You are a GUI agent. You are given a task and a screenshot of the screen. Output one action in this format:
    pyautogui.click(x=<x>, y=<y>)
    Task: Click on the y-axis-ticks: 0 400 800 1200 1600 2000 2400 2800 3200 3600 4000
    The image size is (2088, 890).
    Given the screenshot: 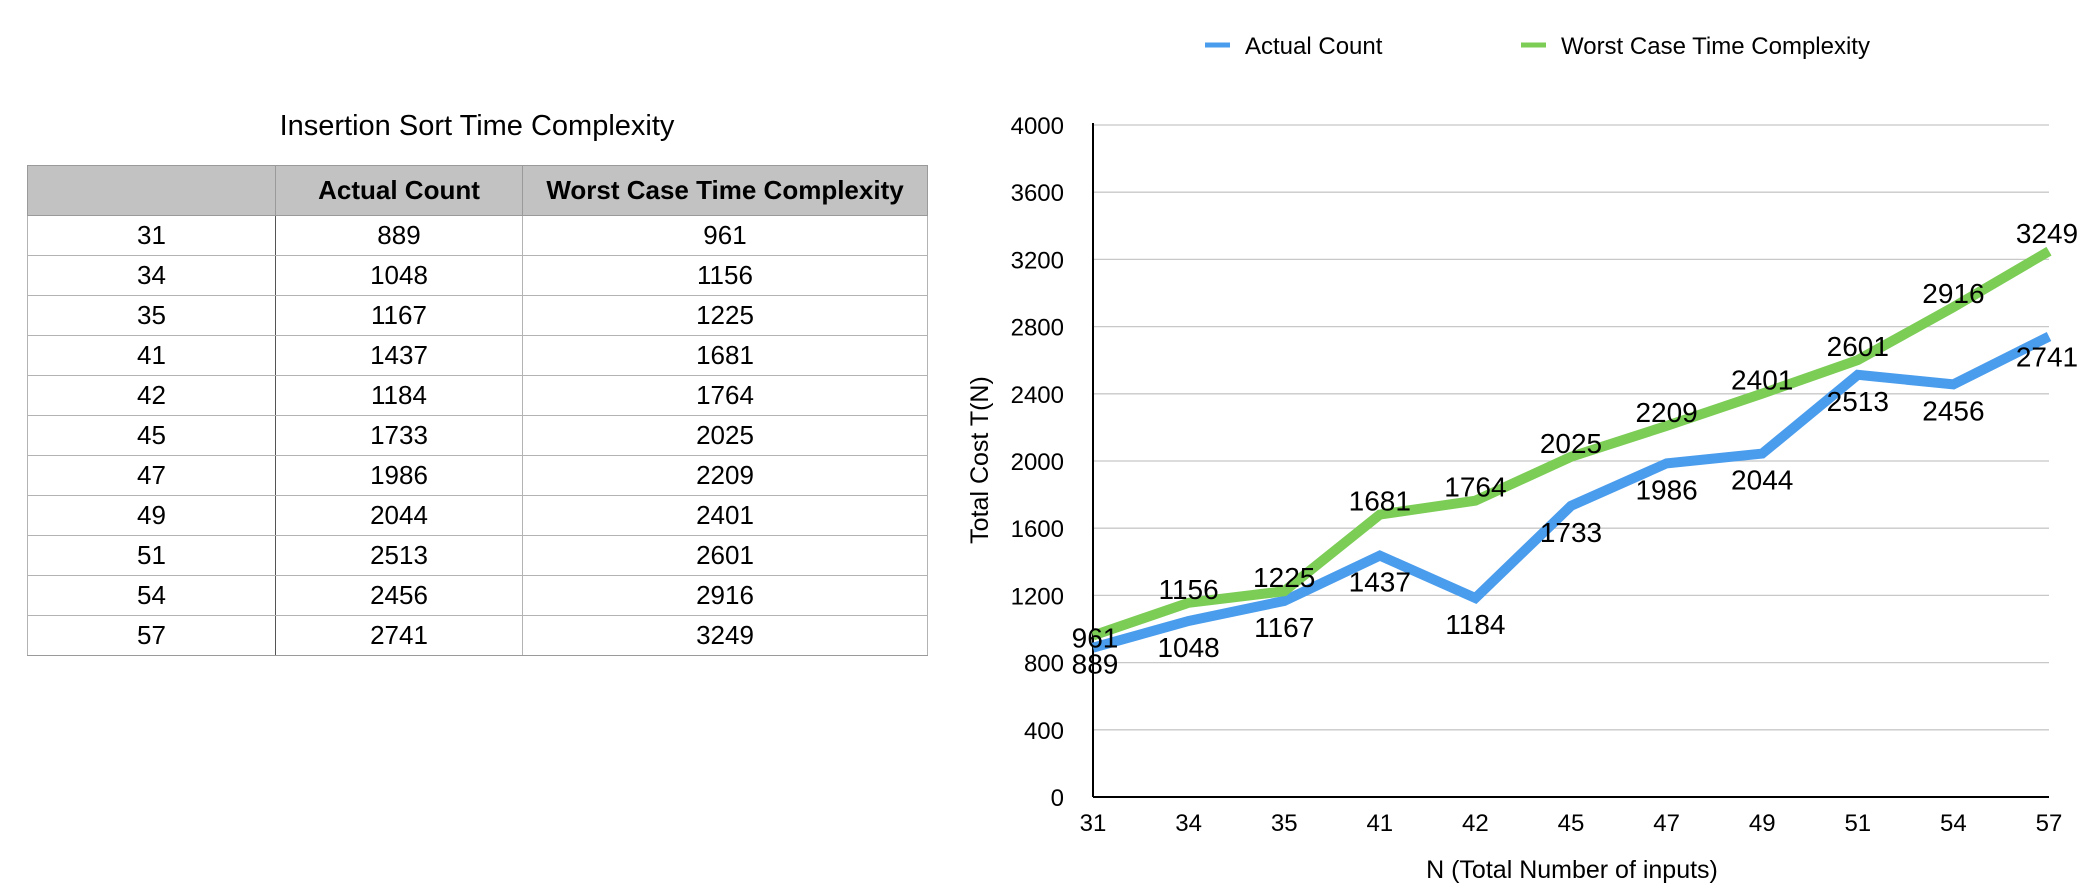 What is the action you would take?
    pyautogui.click(x=1037, y=462)
    